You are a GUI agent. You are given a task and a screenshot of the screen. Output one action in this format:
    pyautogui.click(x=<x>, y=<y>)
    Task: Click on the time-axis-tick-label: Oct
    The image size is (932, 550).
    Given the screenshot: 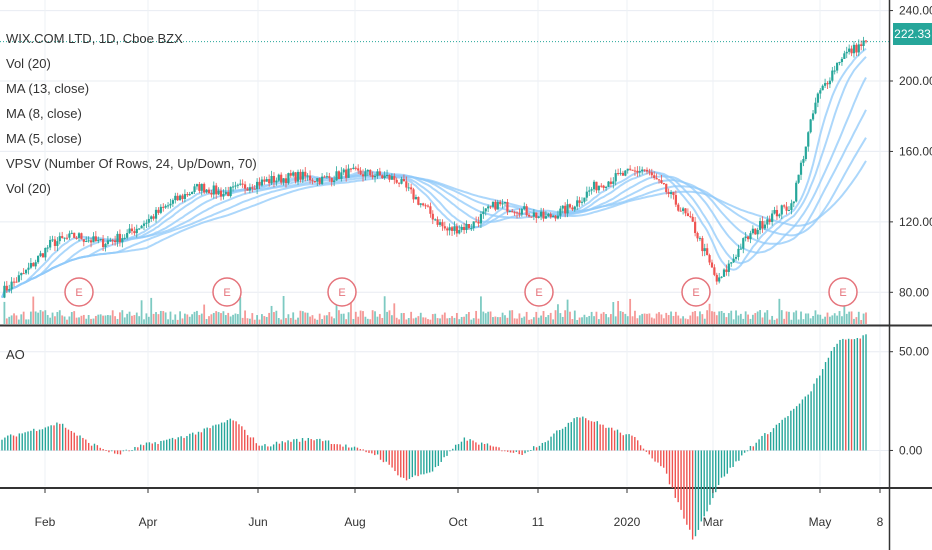 What is the action you would take?
    pyautogui.click(x=458, y=522)
    